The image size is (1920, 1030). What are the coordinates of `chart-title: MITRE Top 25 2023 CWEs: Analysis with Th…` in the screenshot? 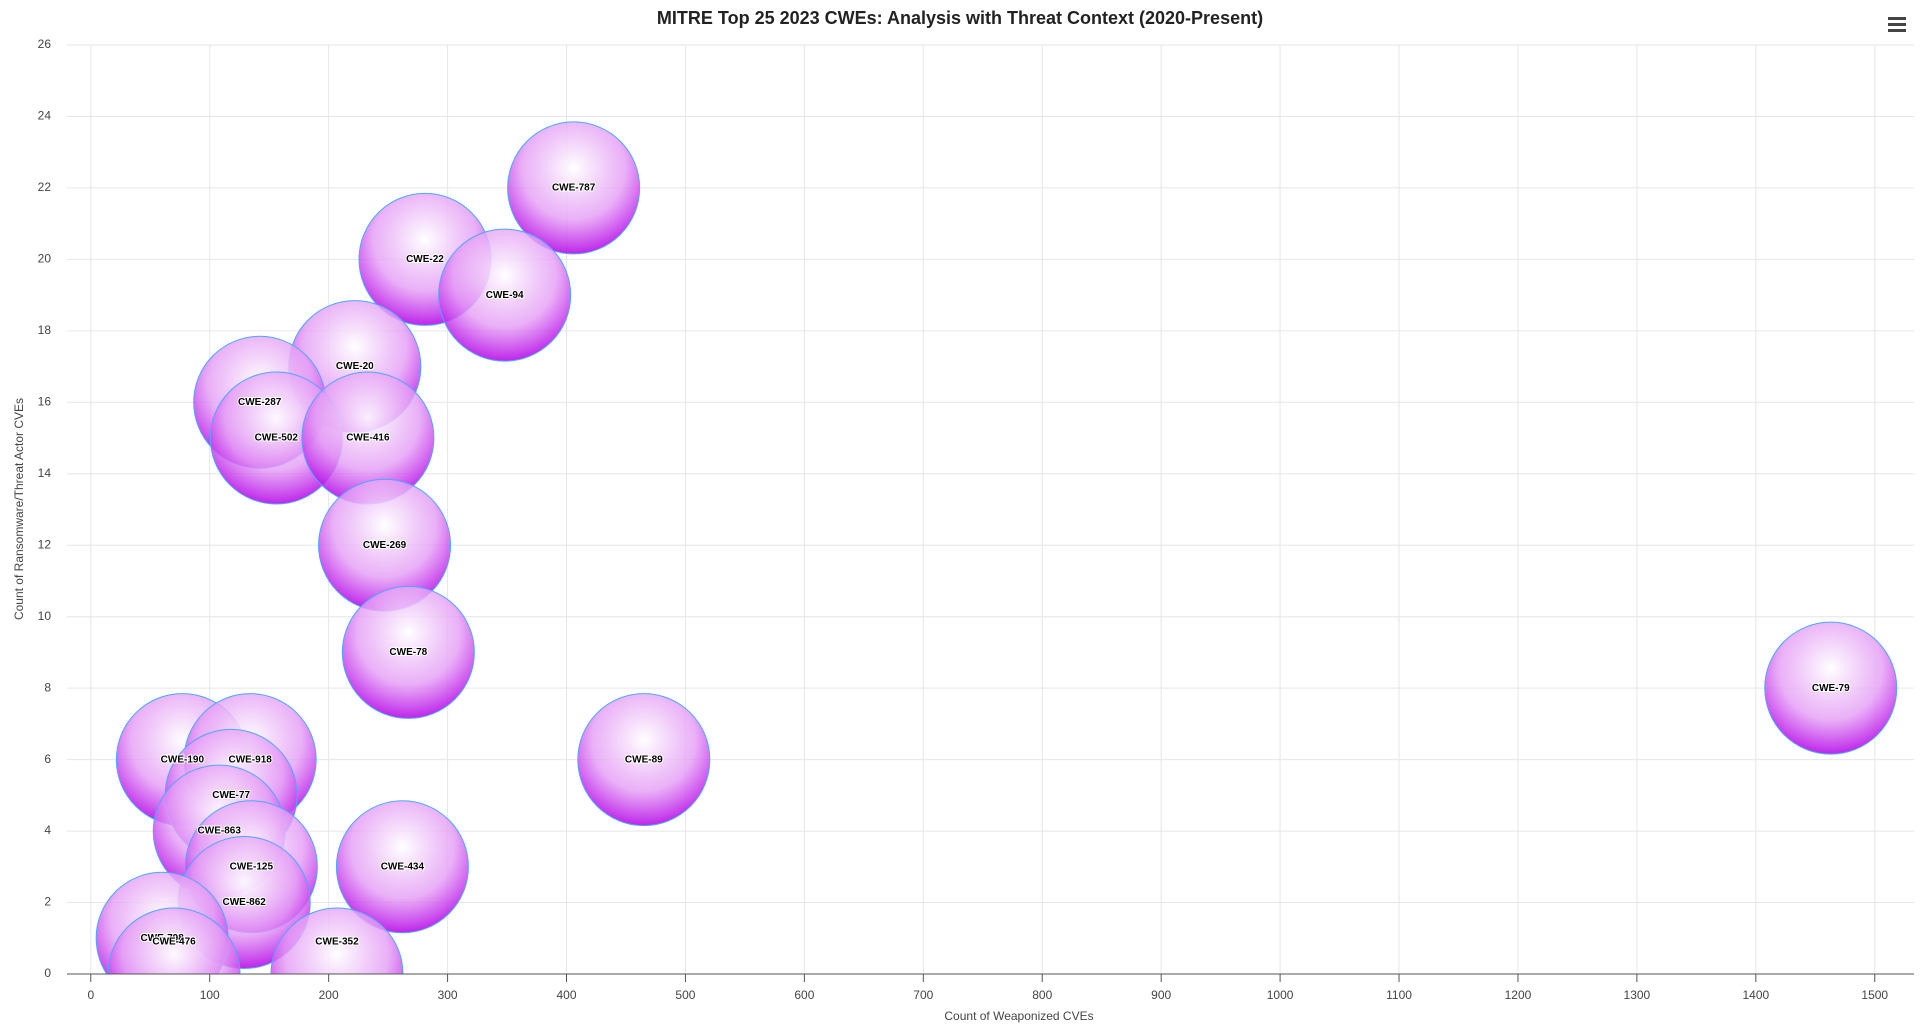 It's located at (960, 18).